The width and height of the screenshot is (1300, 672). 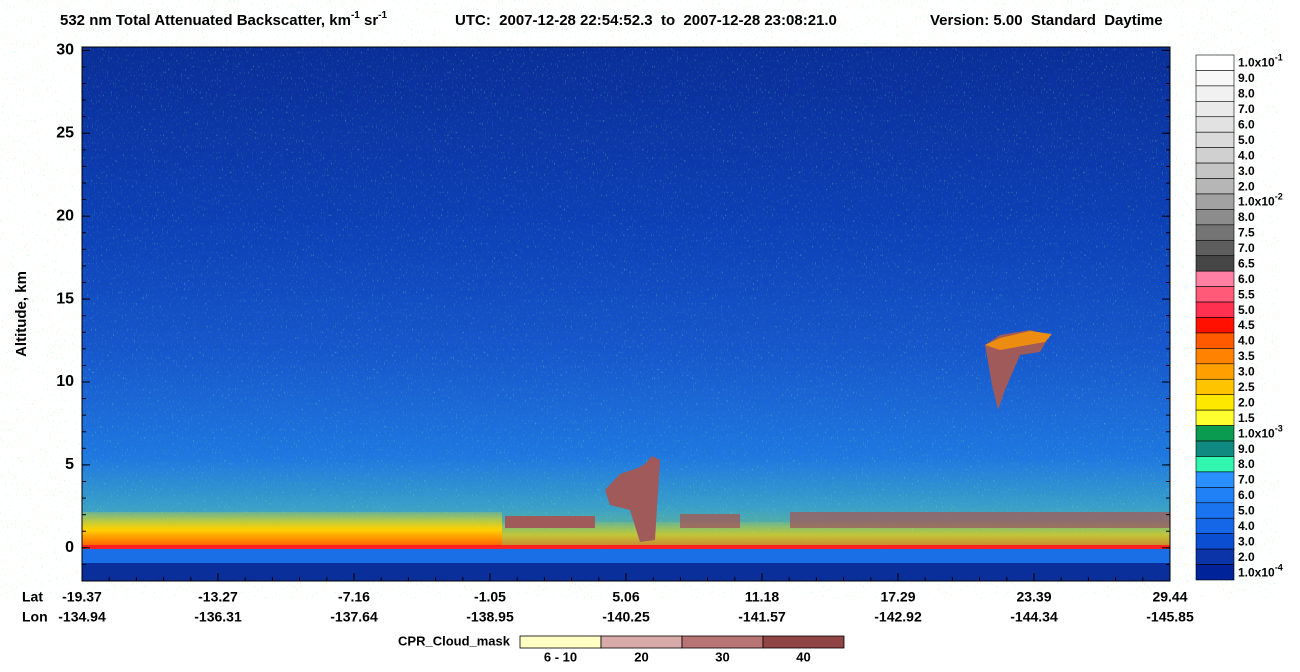 I want to click on lat-tick-label: 29.44, so click(x=1169, y=597).